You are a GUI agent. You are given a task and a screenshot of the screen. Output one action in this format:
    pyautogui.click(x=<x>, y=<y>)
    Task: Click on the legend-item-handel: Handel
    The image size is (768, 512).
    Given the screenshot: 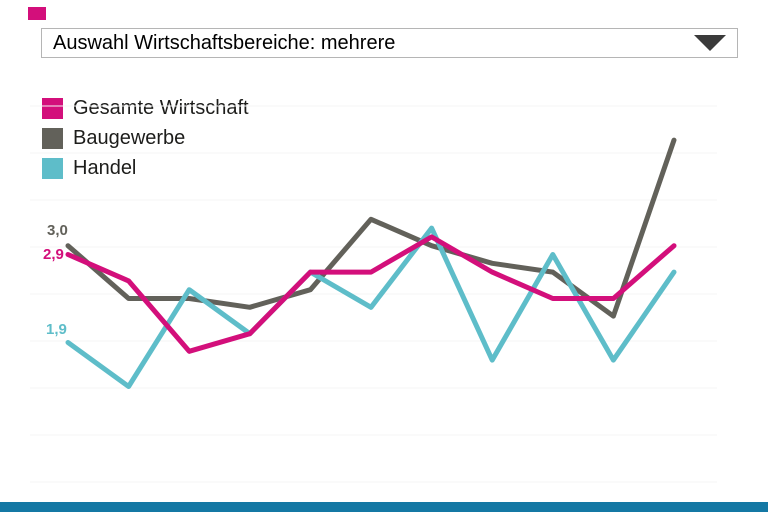 What is the action you would take?
    pyautogui.click(x=145, y=168)
    